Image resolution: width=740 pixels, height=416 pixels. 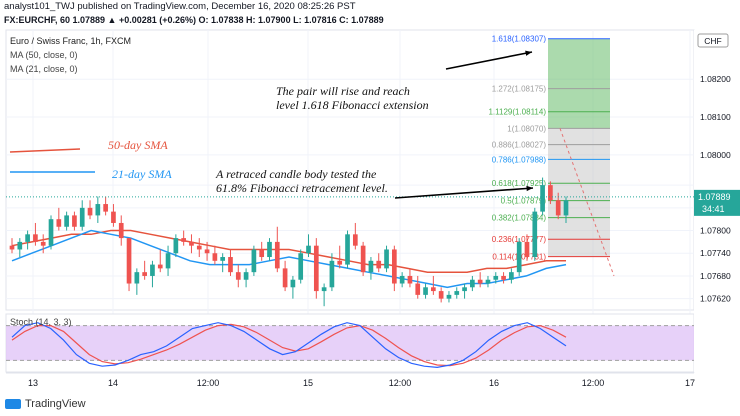 What do you see at coordinates (524, 201) in the screenshot?
I see `fib-level-label: 0.5(1.07879)` at bounding box center [524, 201].